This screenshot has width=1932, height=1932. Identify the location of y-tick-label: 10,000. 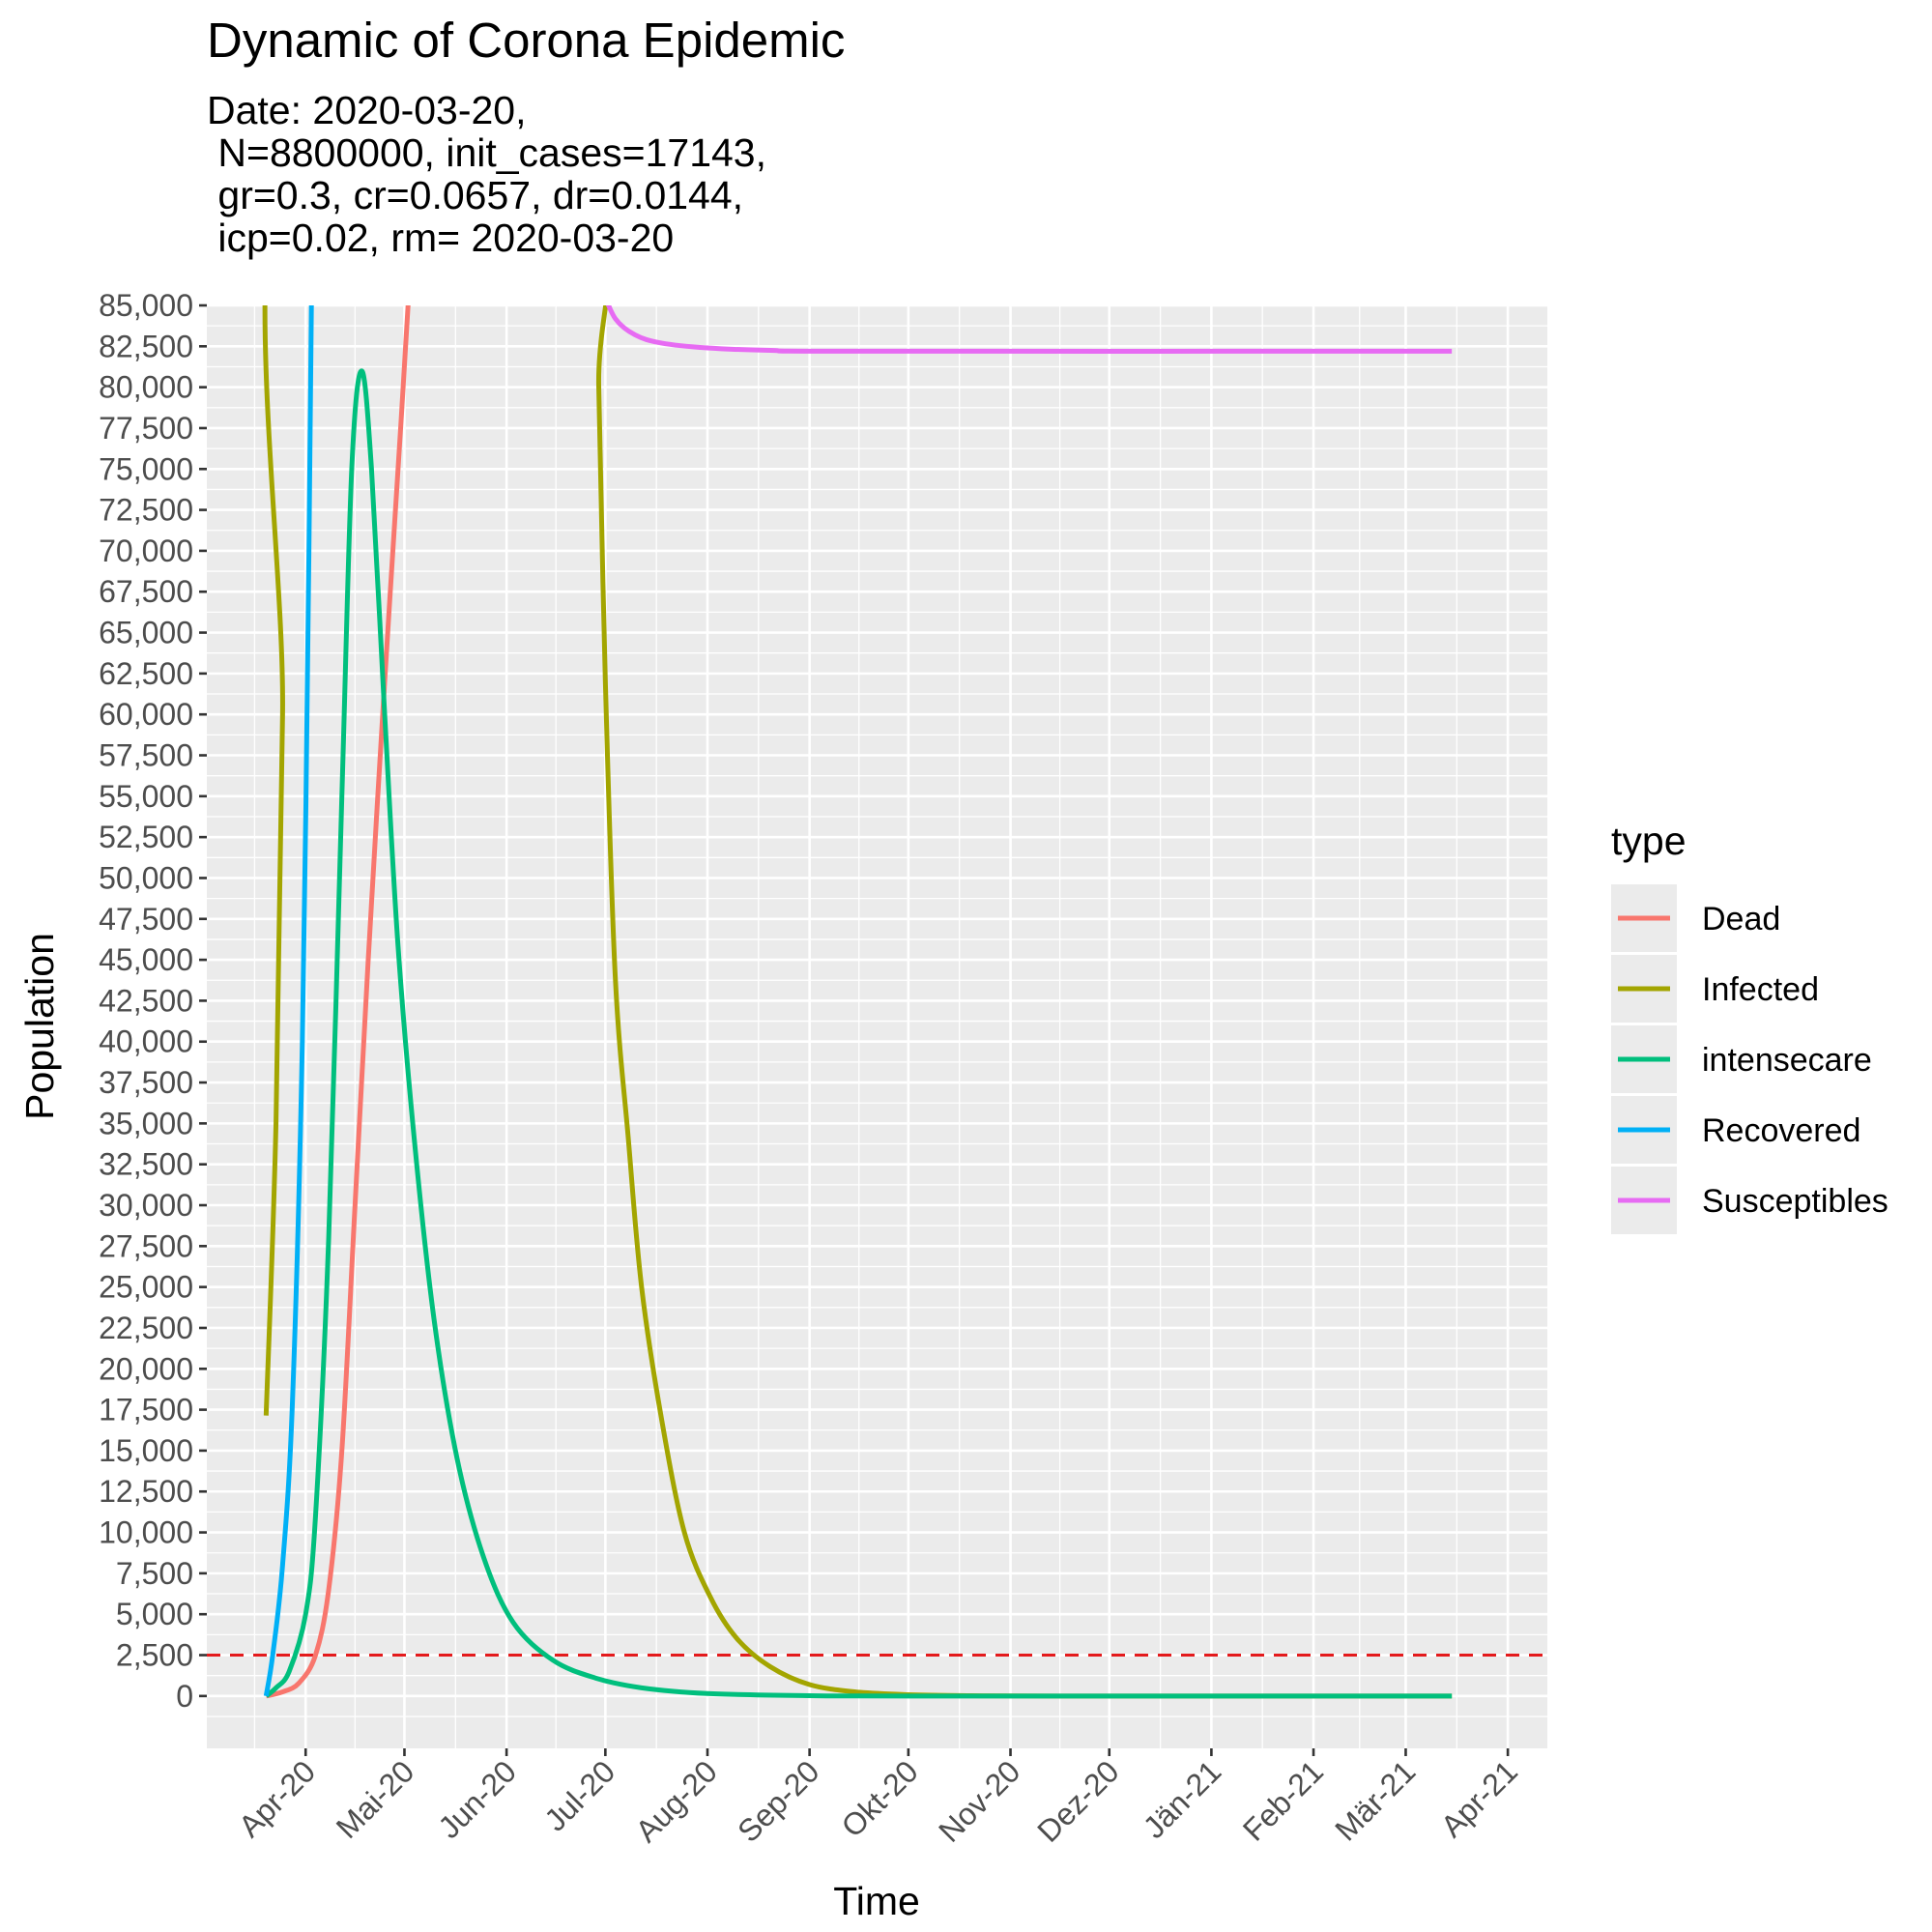
(146, 1532).